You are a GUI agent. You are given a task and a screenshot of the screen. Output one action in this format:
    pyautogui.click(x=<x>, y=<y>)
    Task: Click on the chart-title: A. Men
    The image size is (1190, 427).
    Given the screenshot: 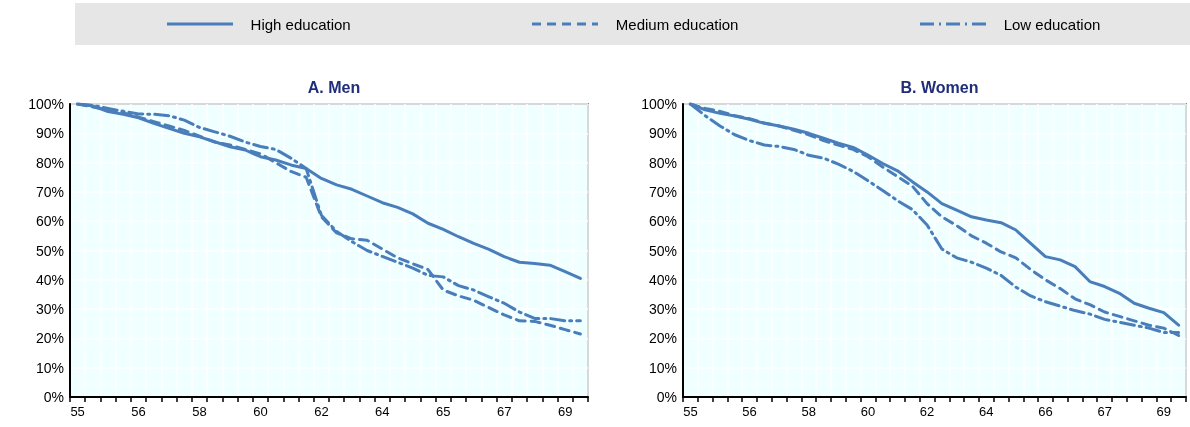 What is the action you would take?
    pyautogui.click(x=334, y=87)
    